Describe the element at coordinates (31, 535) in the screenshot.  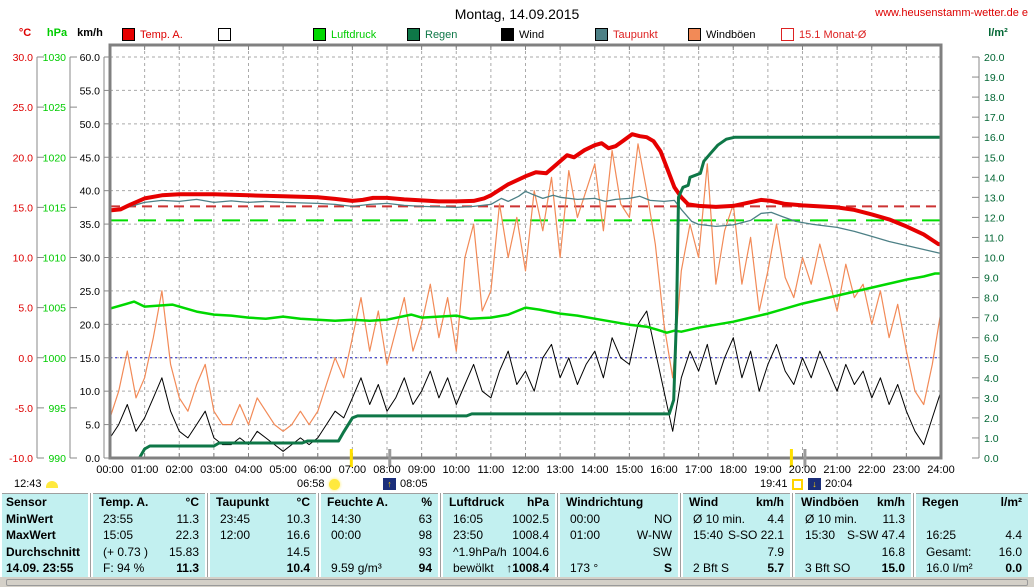
I see `table-row-label: MaxWert` at that location.